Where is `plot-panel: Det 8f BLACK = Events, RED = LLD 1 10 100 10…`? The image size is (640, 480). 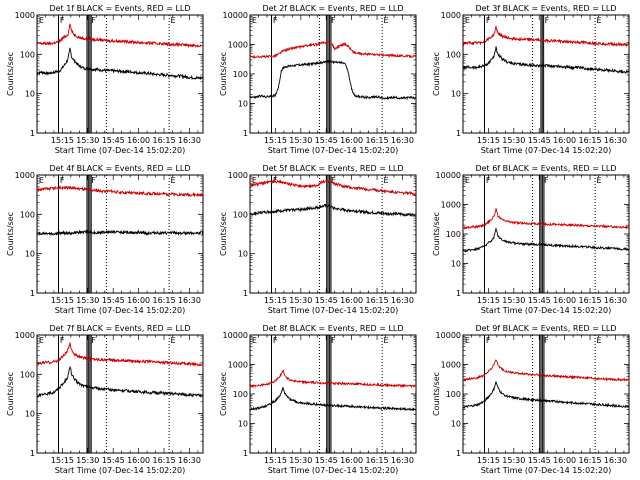 plot-panel: Det 8f BLACK = Events, RED = LLD 1 10 100 10… is located at coordinates (318, 399).